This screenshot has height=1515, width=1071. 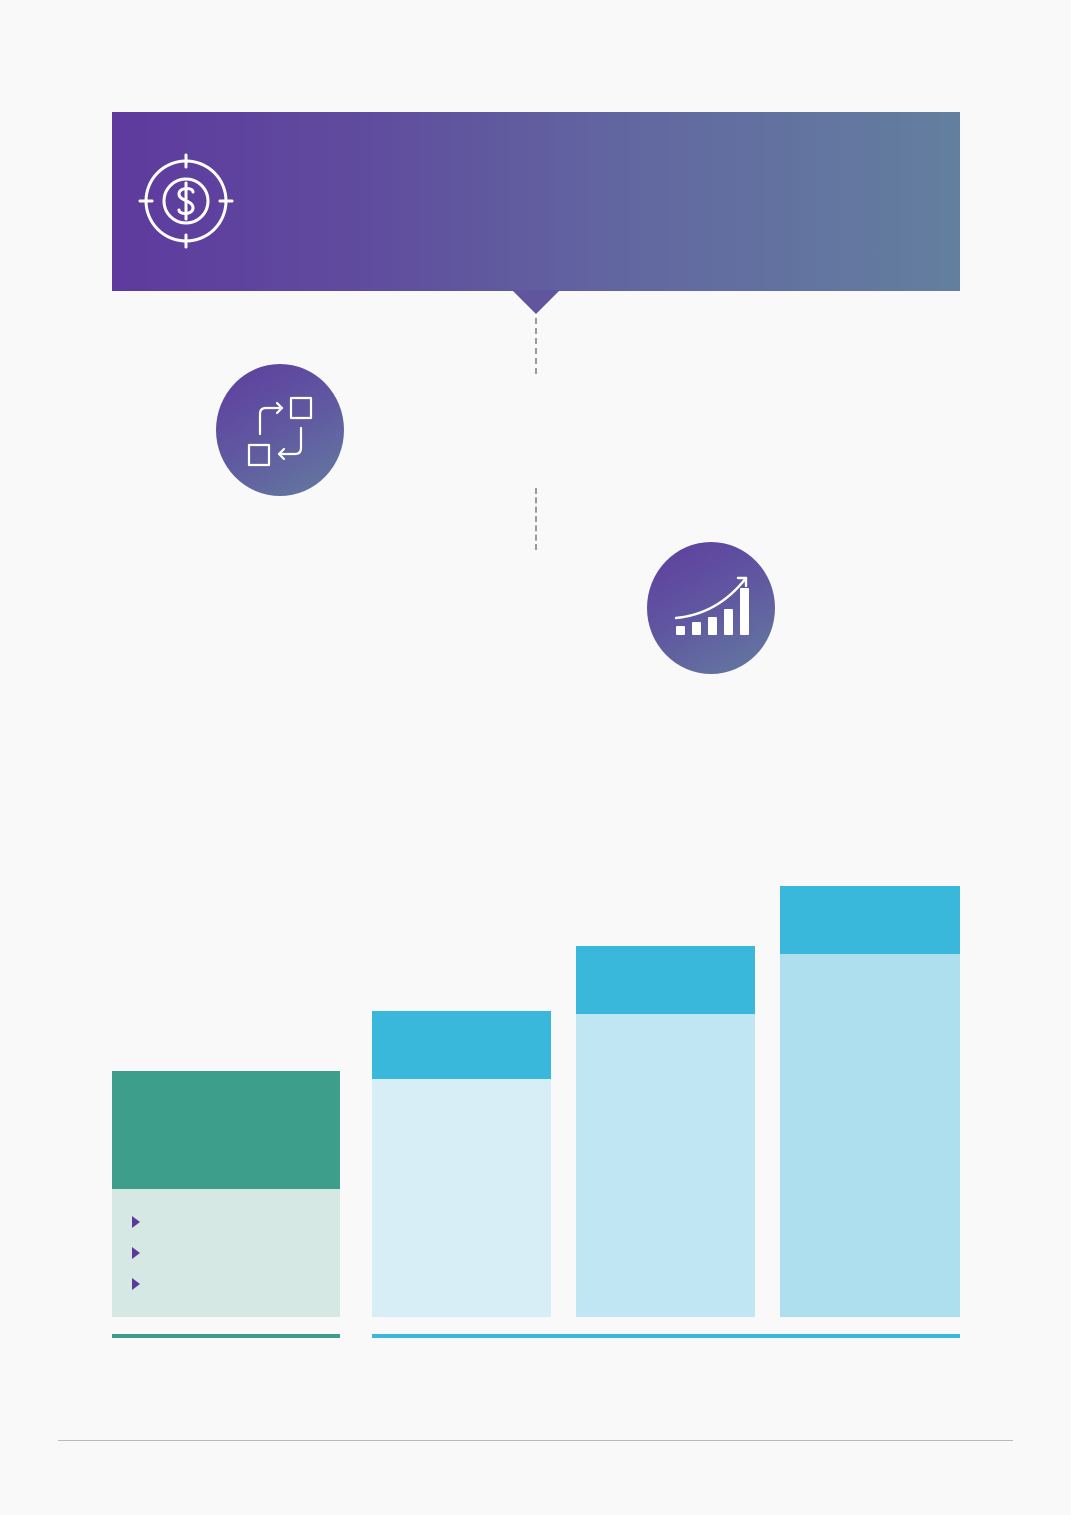 I want to click on target-dollar-icon, so click(x=186, y=201).